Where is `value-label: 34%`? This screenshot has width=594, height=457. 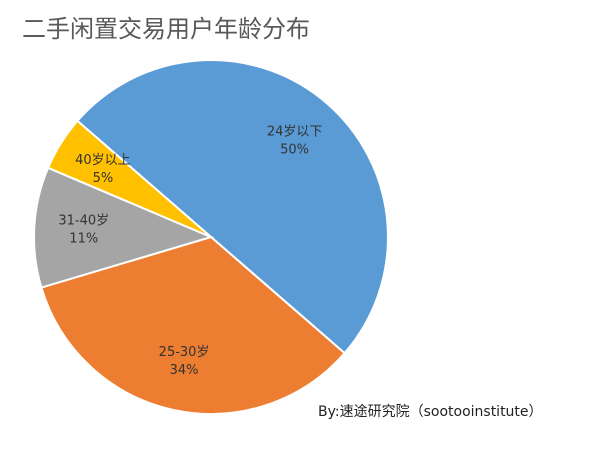 value-label: 34% is located at coordinates (184, 370).